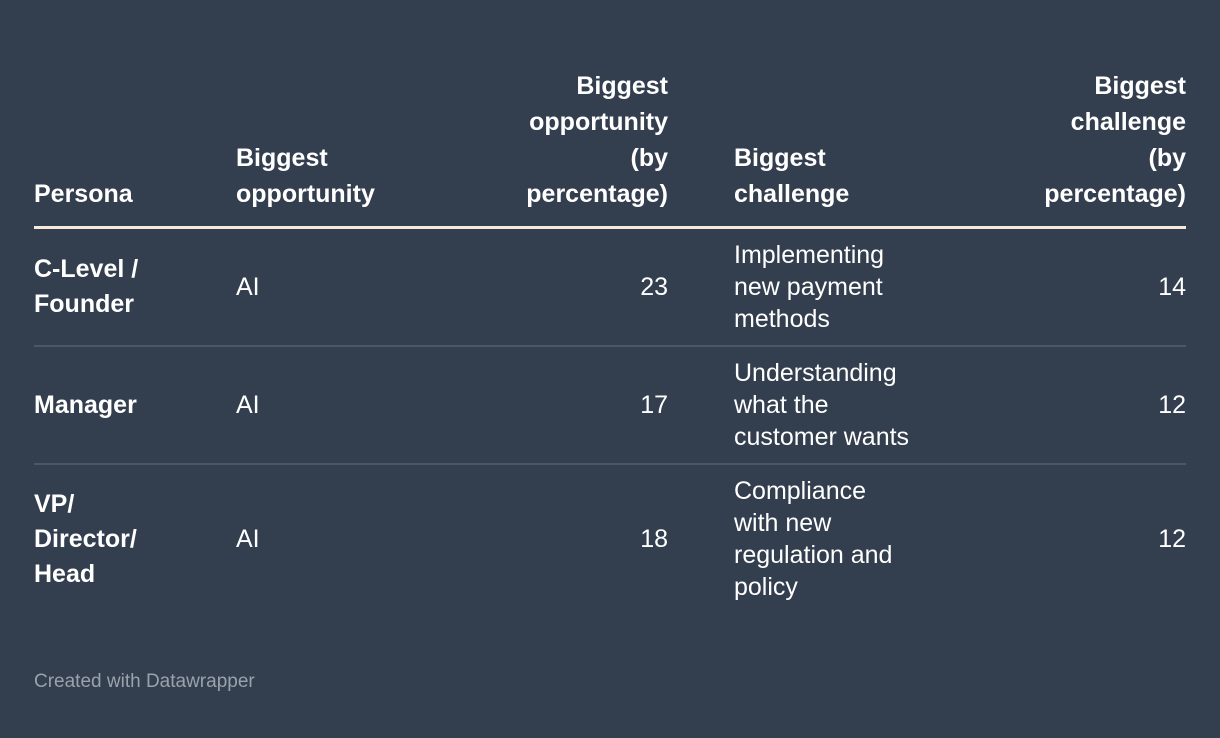 The image size is (1220, 738). I want to click on cell-persona: VP/ Director/ Head, so click(135, 538).